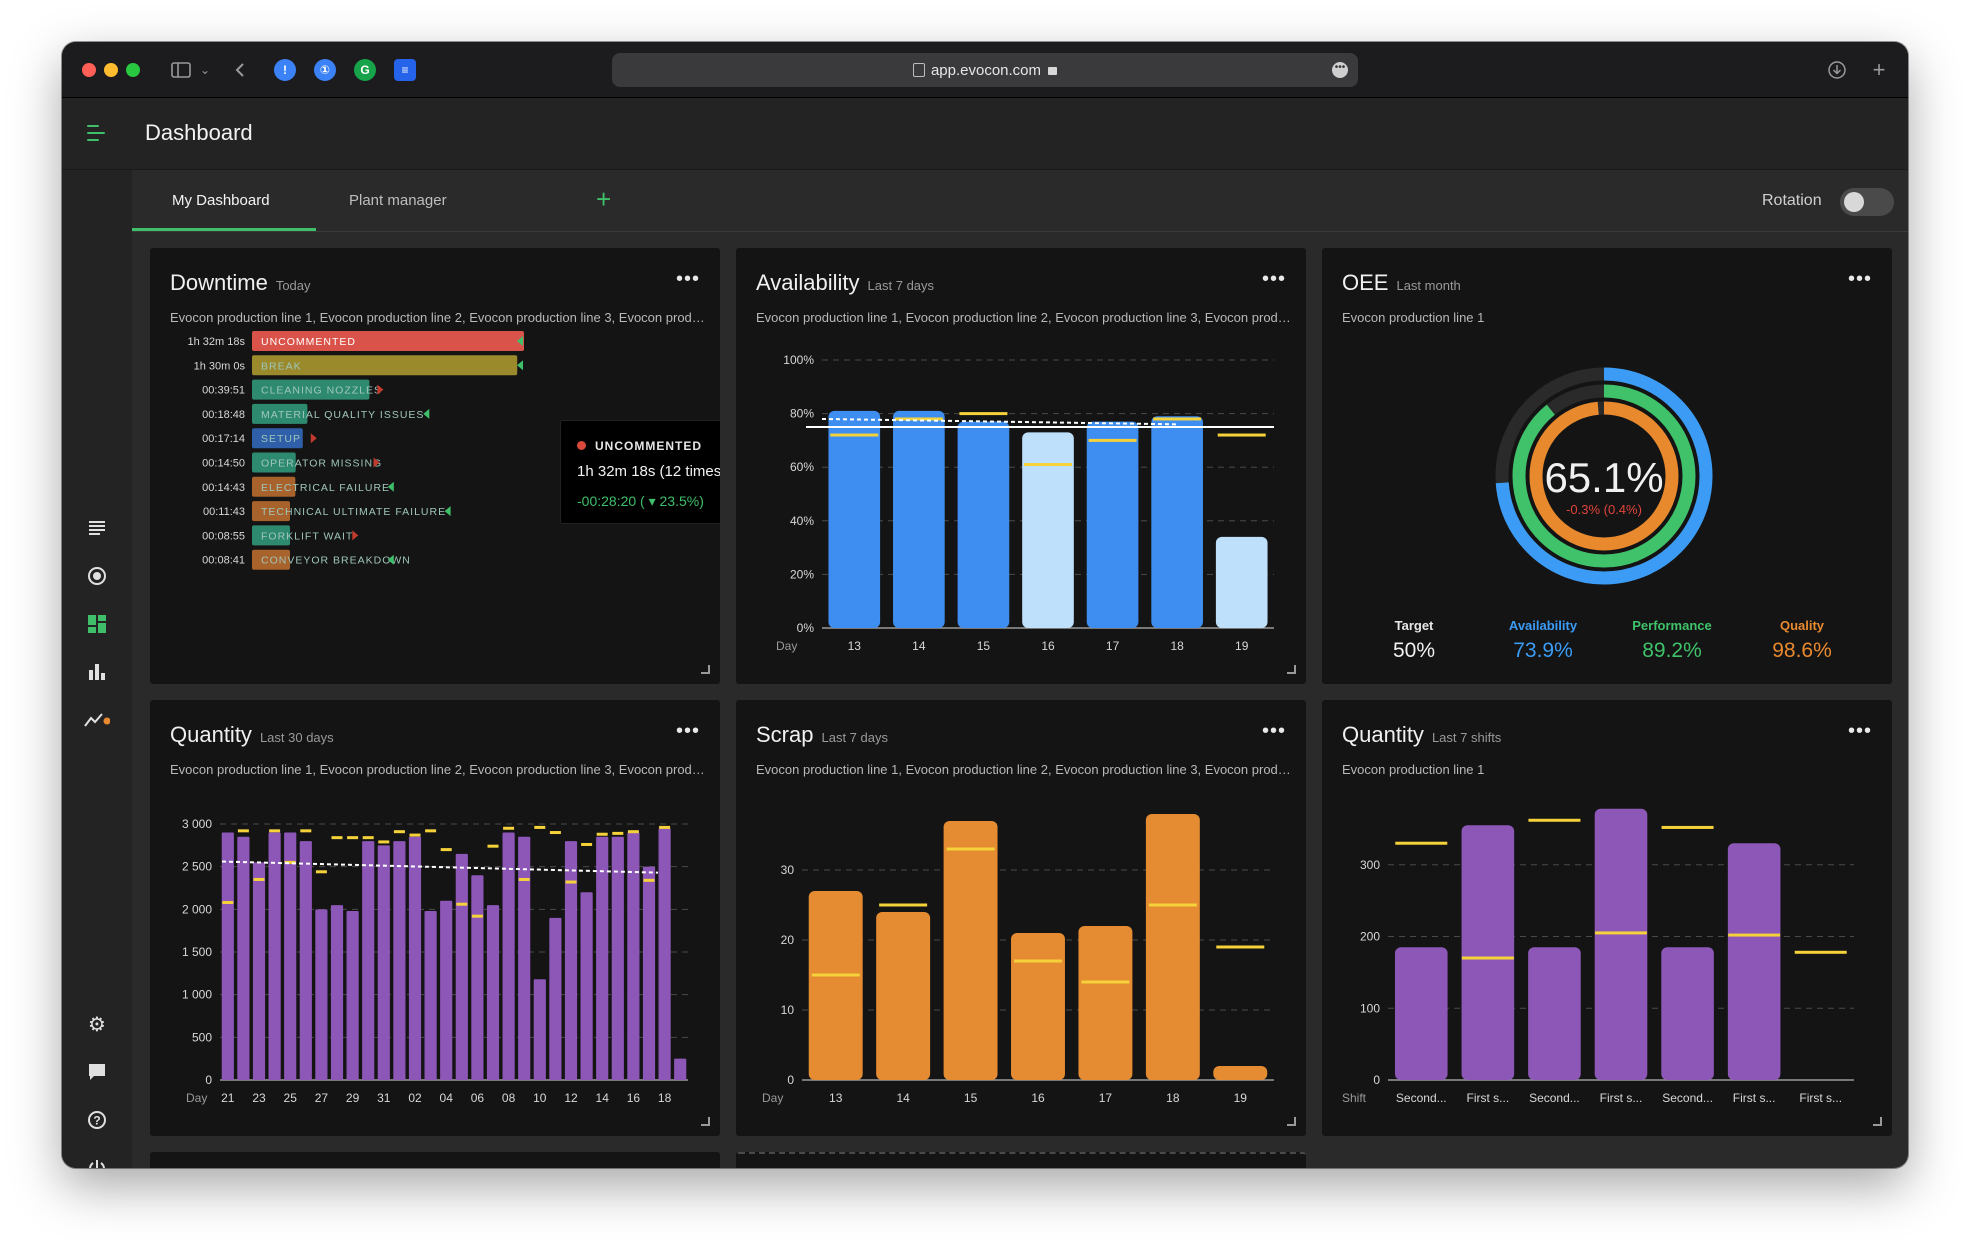 The image size is (1970, 1250). I want to click on y-tick-label: 300, so click(1370, 865).